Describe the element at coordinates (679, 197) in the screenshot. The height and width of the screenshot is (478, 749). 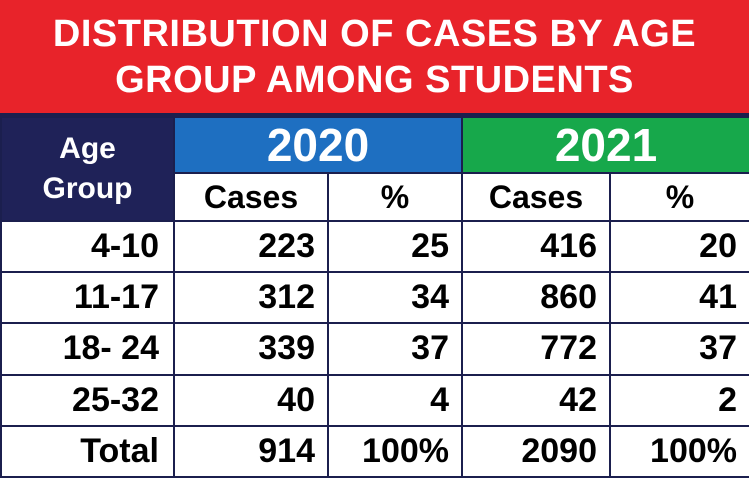
I see `subheader-percent-2021: %` at that location.